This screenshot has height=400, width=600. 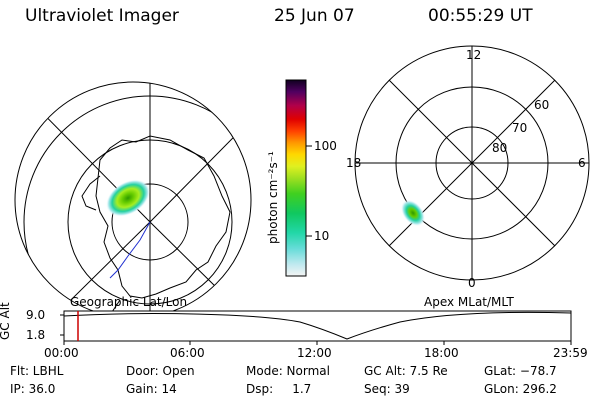 What do you see at coordinates (36, 335) in the screenshot?
I see `y-tick-1-8: 1.8` at bounding box center [36, 335].